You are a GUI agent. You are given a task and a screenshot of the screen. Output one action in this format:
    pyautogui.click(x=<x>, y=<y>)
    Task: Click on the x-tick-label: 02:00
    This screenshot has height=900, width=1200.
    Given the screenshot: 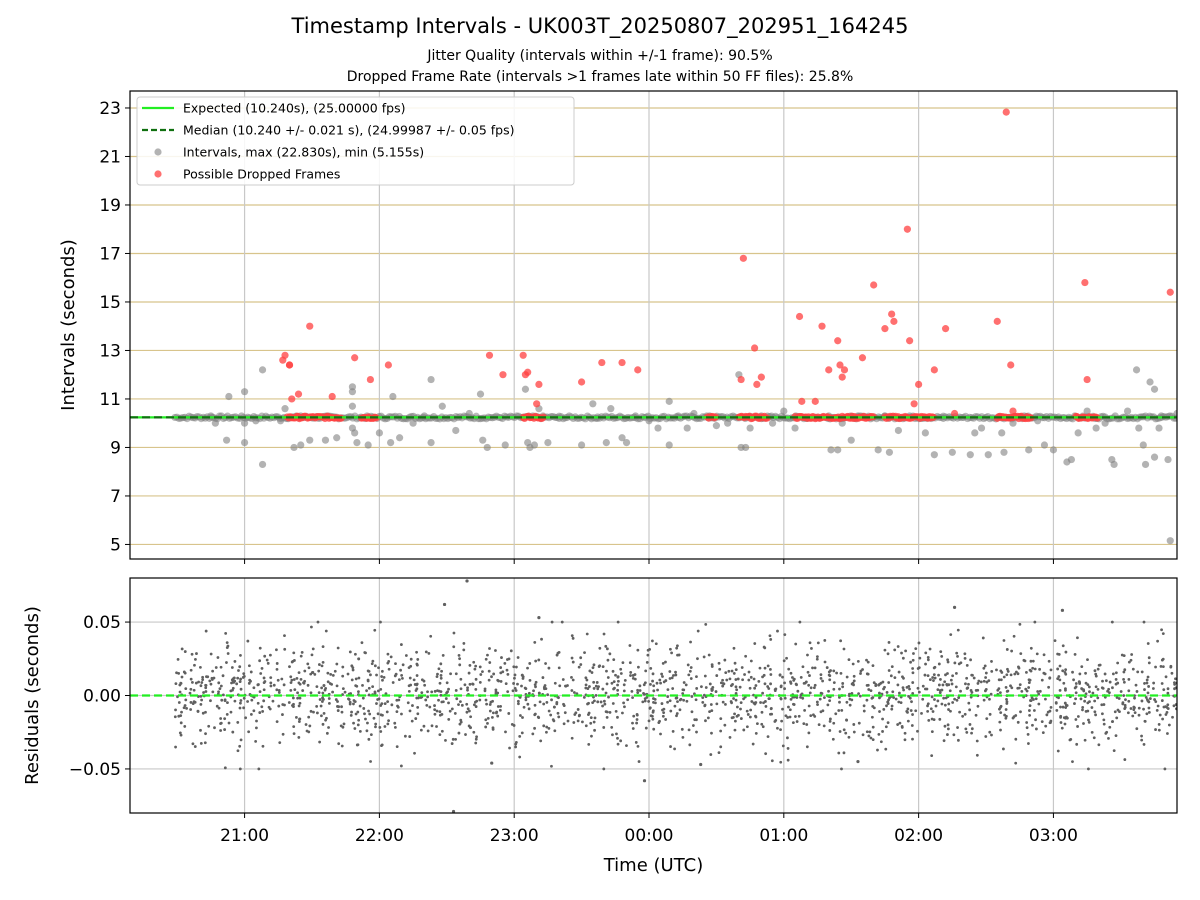 What is the action you would take?
    pyautogui.click(x=918, y=836)
    